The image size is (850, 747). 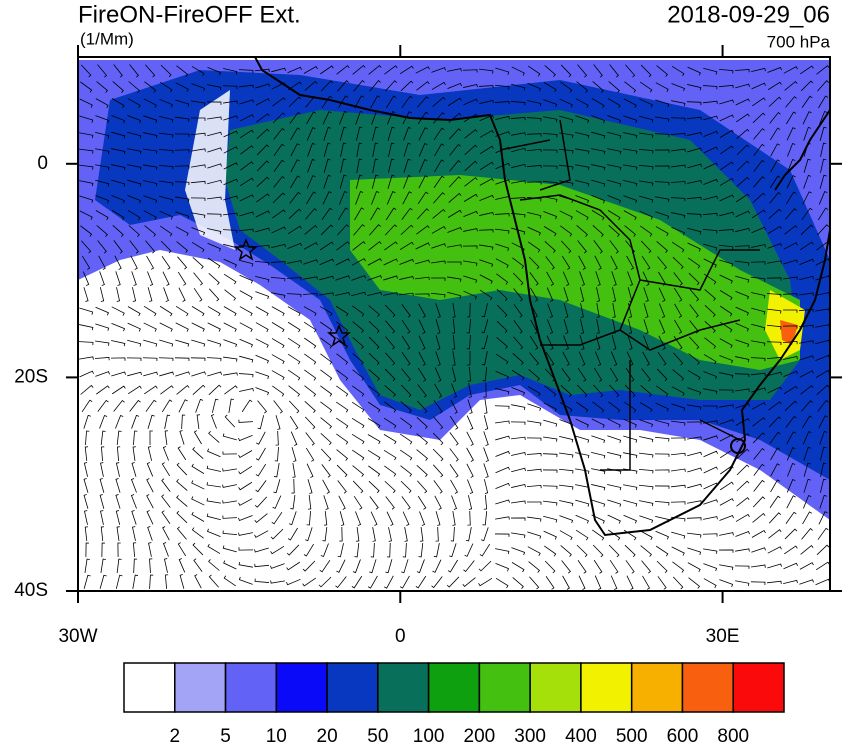 I want to click on borders, so click(x=629, y=295).